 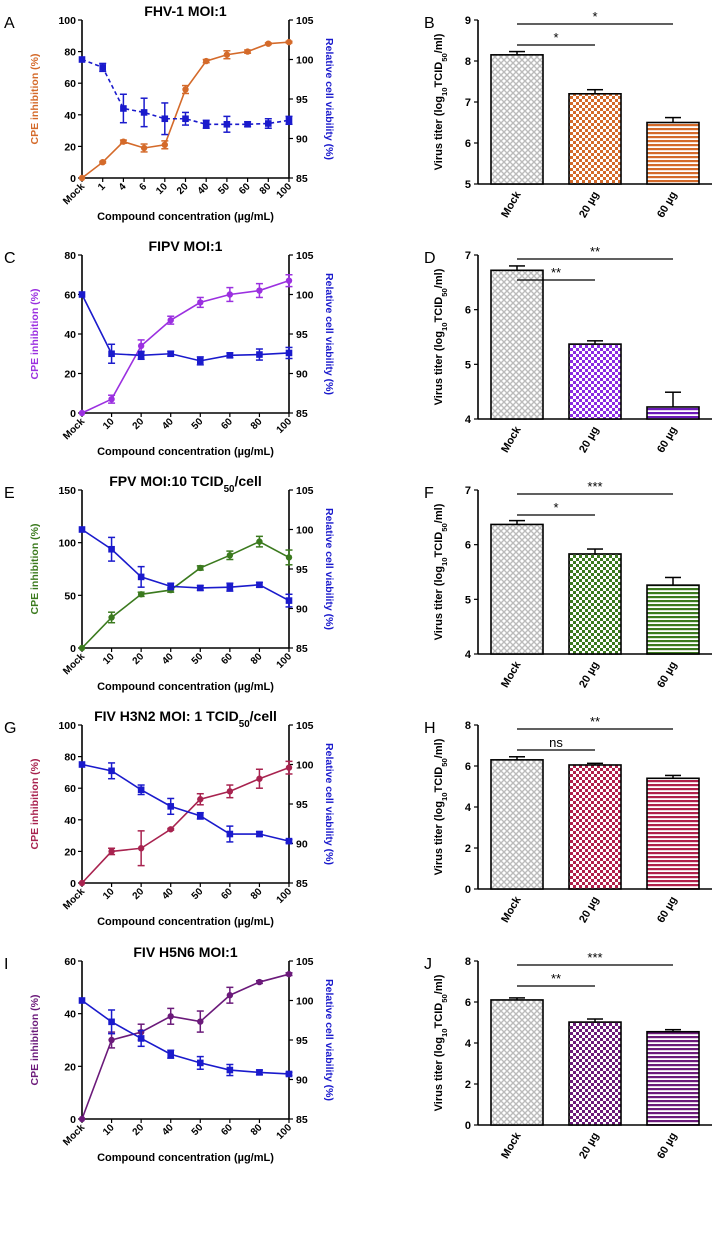 What do you see at coordinates (70, 962) in the screenshot?
I see `panel-I-ytick-label-left: 60` at bounding box center [70, 962].